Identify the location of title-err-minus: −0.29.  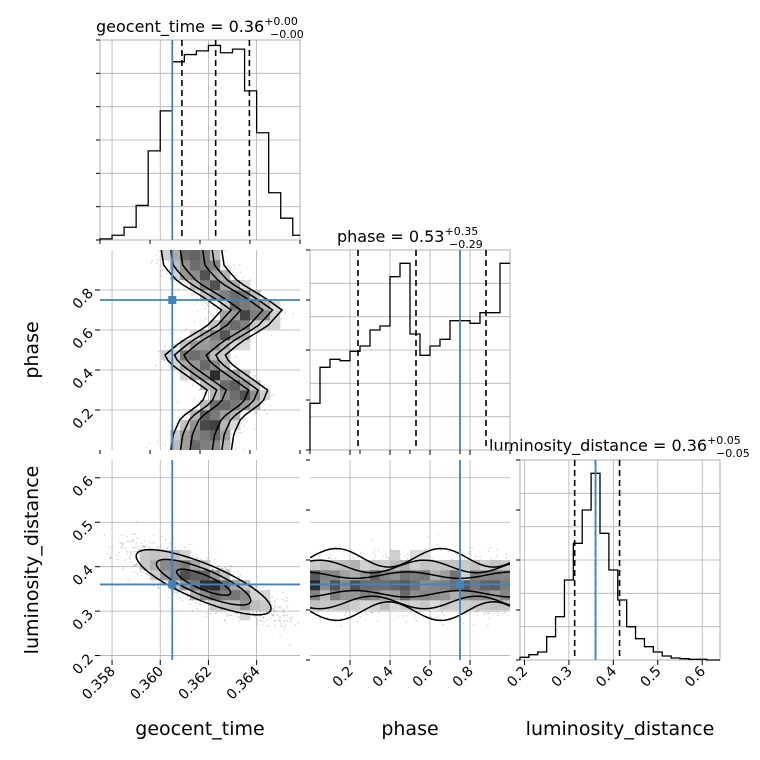
(466, 244).